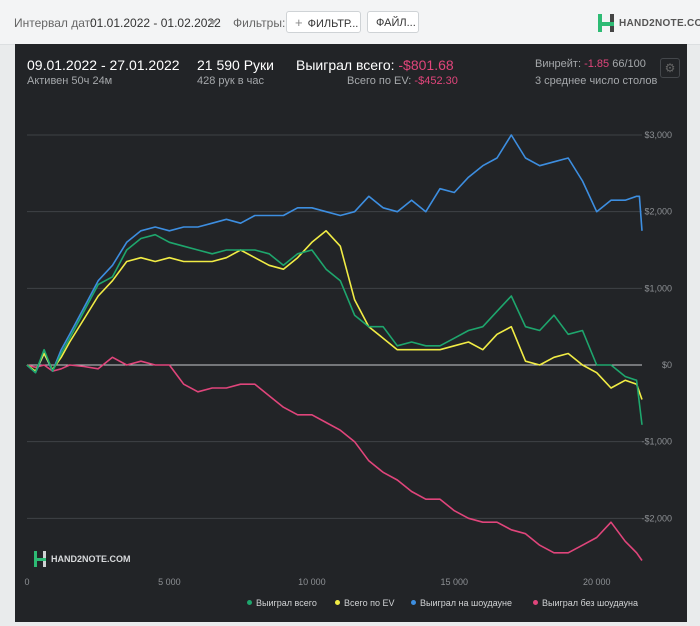 The height and width of the screenshot is (626, 700). Describe the element at coordinates (590, 603) in the screenshot. I see `legend-label: Выиграл без шоудауна` at that location.